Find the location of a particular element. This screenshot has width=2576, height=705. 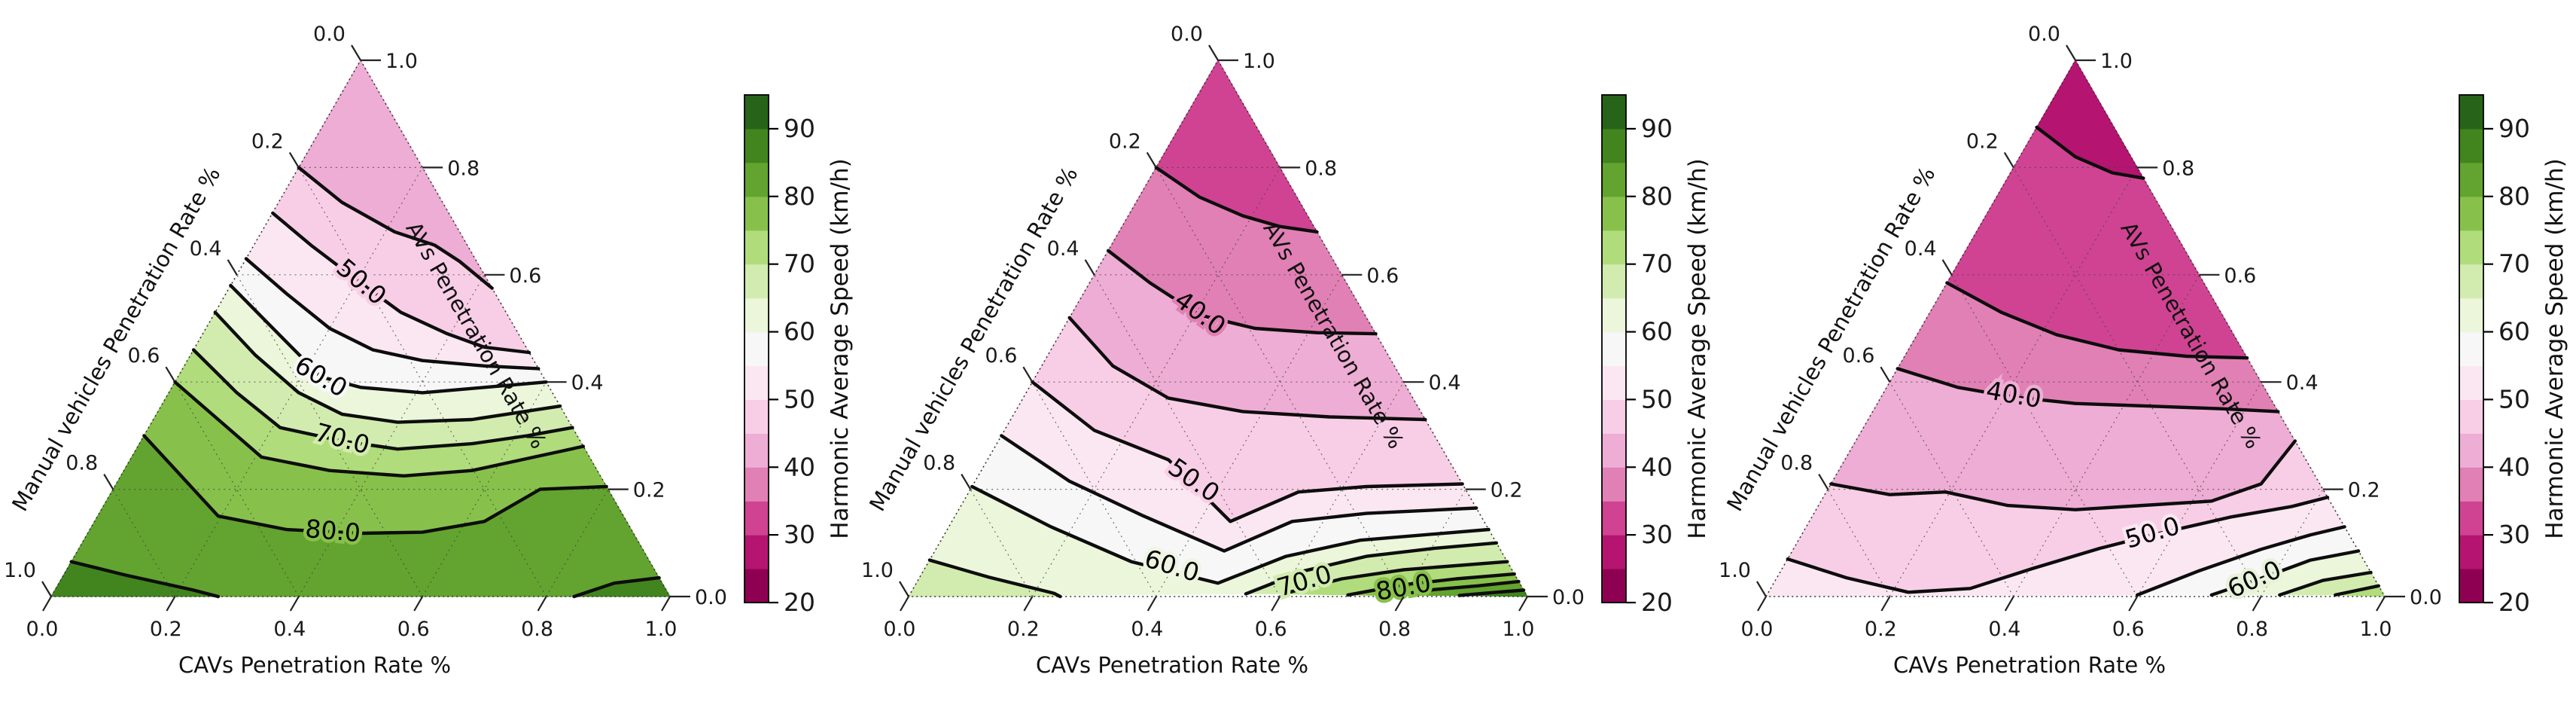

colorbar-title: Harmonic Average Speed (km/h) is located at coordinates (841, 348).